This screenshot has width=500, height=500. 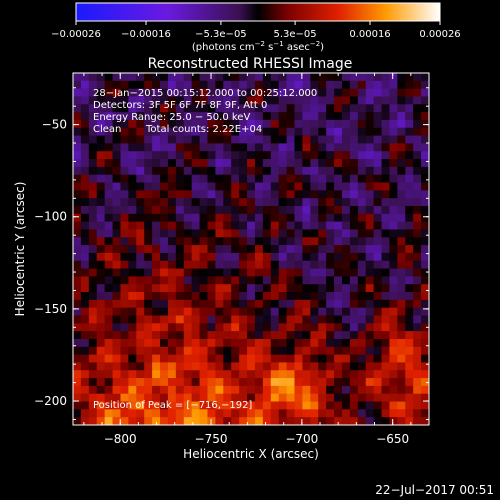 I want to click on colorbar-tick-label: −0.00016, so click(x=146, y=34).